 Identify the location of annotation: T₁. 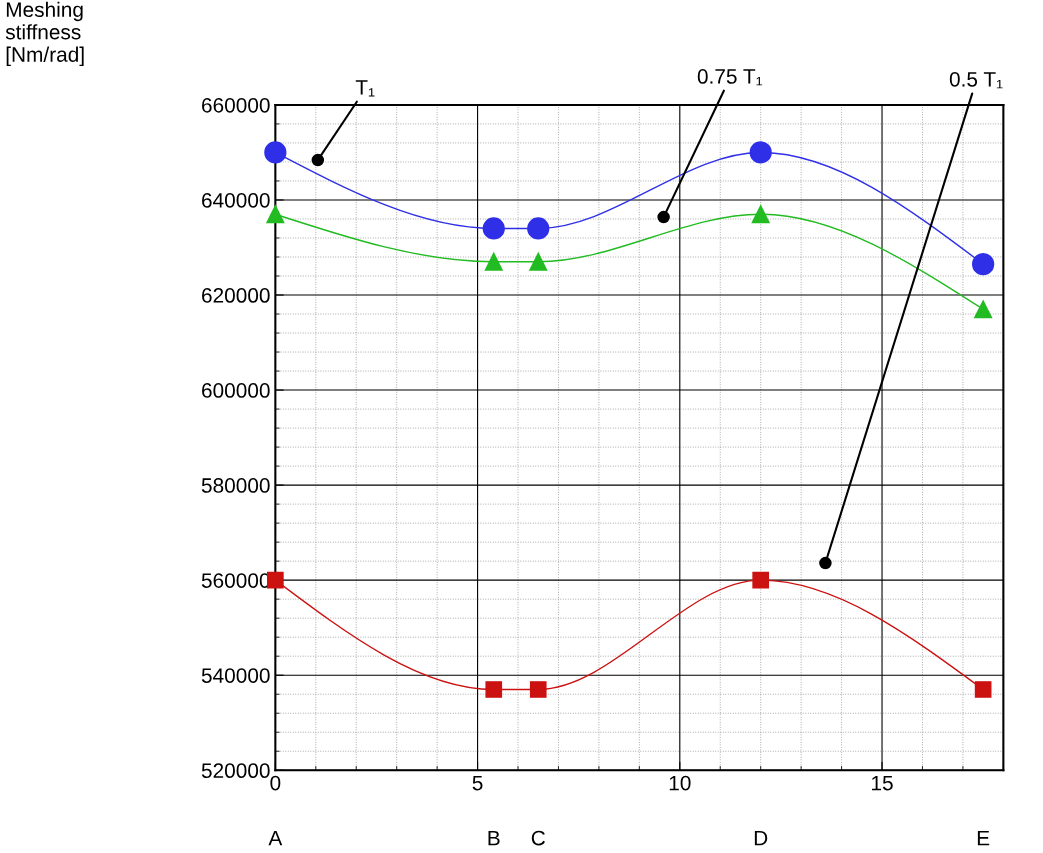
(365, 88).